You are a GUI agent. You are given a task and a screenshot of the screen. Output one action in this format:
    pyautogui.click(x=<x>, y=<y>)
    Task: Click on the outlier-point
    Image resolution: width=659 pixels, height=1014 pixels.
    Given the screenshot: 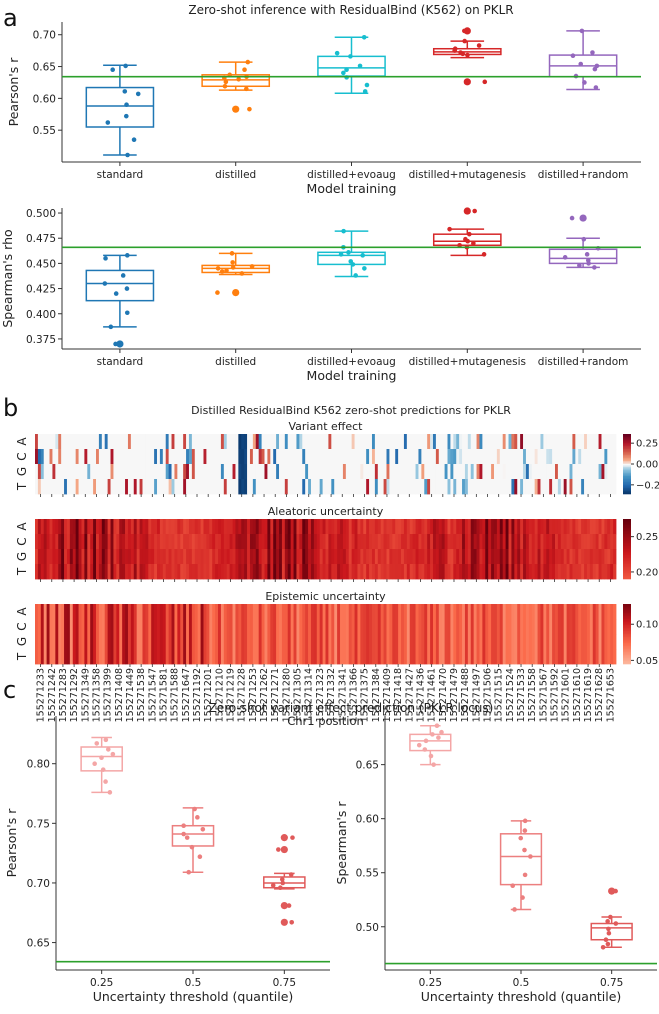 What is the action you would take?
    pyautogui.click(x=583, y=218)
    